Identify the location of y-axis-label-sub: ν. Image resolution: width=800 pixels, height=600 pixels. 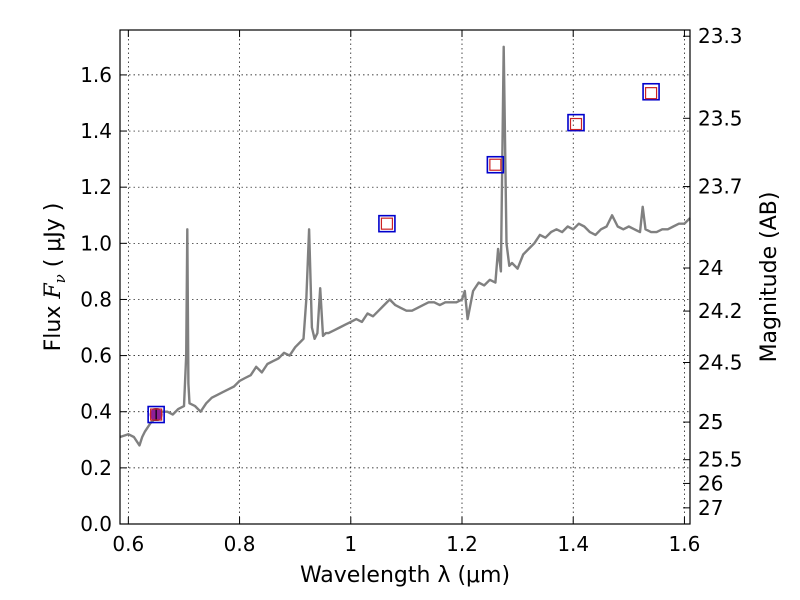
(60, 278).